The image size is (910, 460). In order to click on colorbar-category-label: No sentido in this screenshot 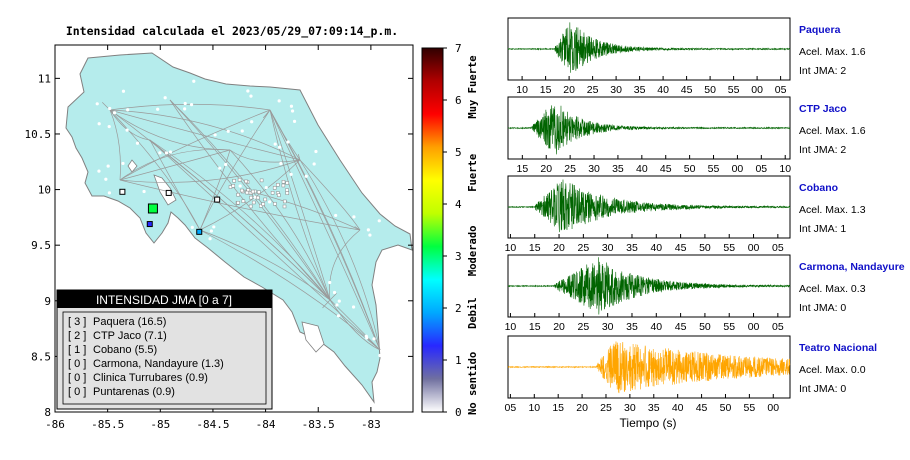, I will do `click(473, 383)`.